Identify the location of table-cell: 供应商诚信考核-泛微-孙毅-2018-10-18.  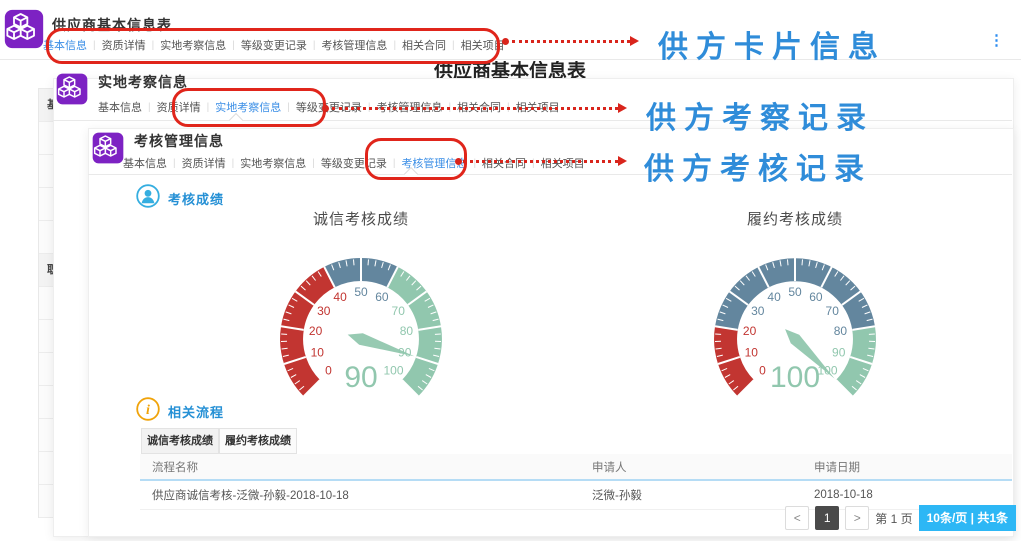
(360, 495).